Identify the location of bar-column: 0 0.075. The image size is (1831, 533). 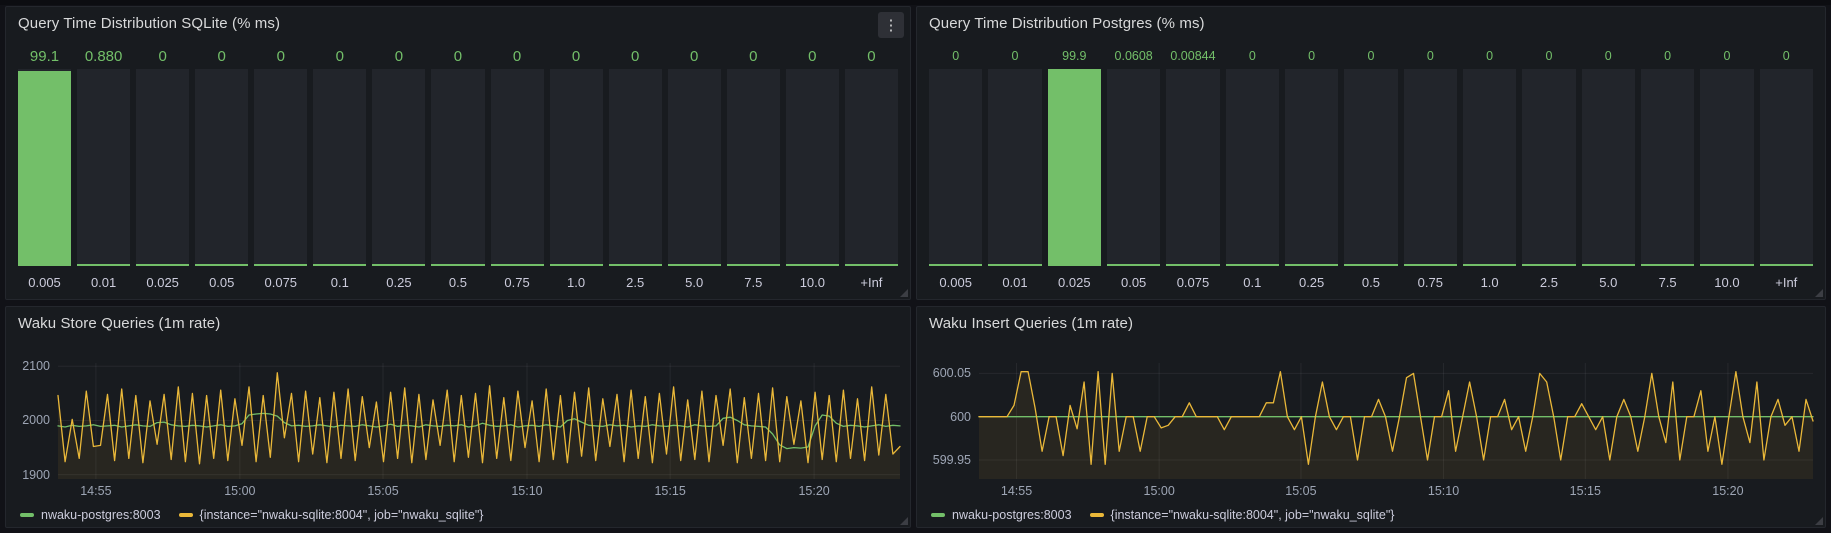
(281, 168).